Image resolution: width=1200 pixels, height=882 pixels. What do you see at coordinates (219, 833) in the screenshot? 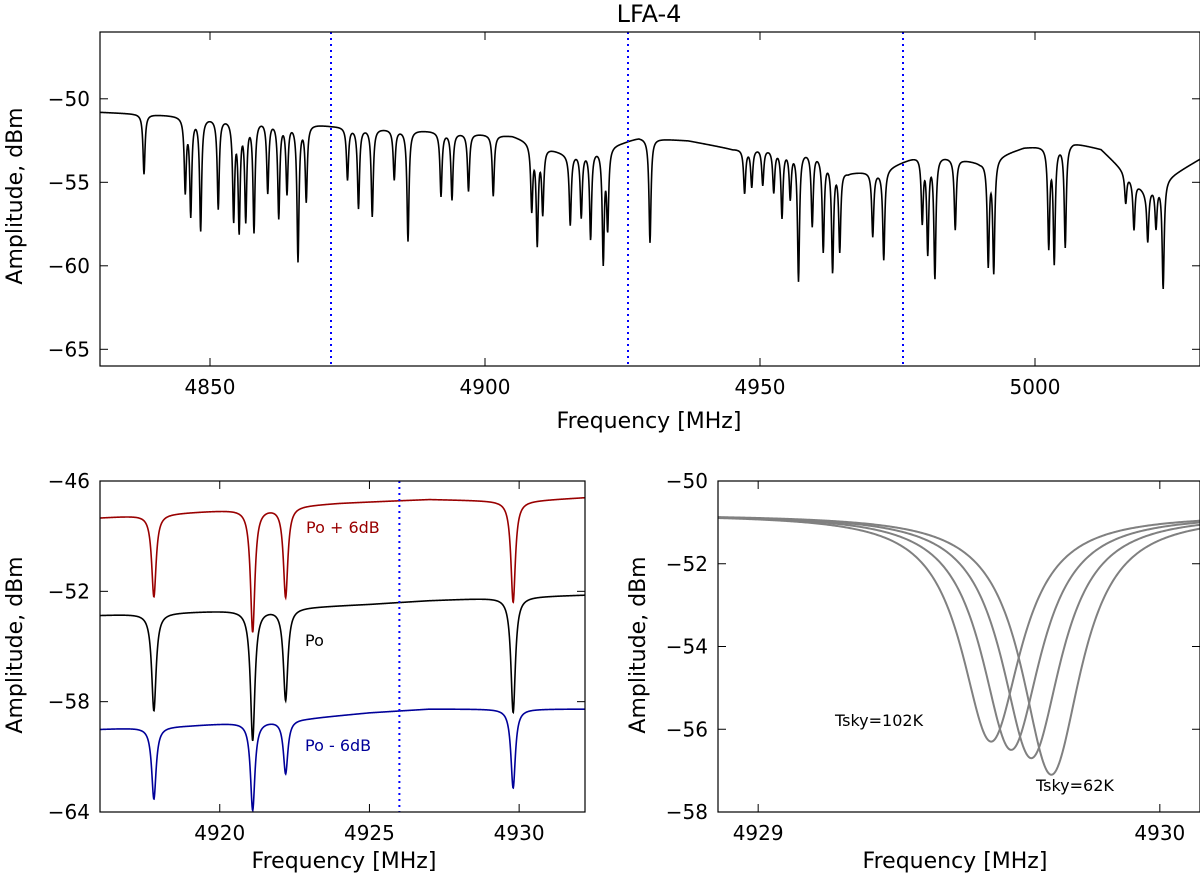
I see `x-tick-label-1-0: 4920` at bounding box center [219, 833].